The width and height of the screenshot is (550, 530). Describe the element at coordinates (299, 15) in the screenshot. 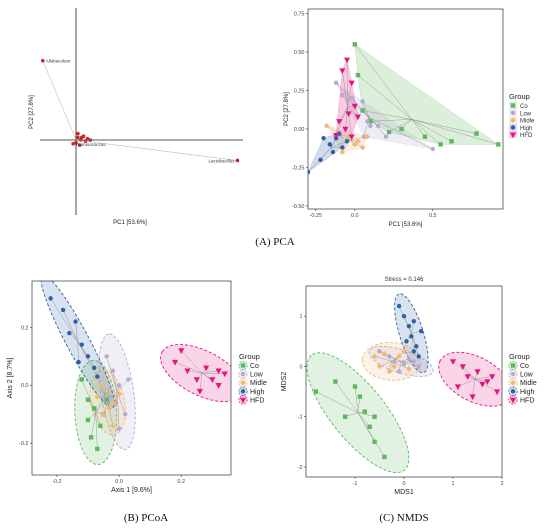

I see `y-tick-label: 0.75` at that location.